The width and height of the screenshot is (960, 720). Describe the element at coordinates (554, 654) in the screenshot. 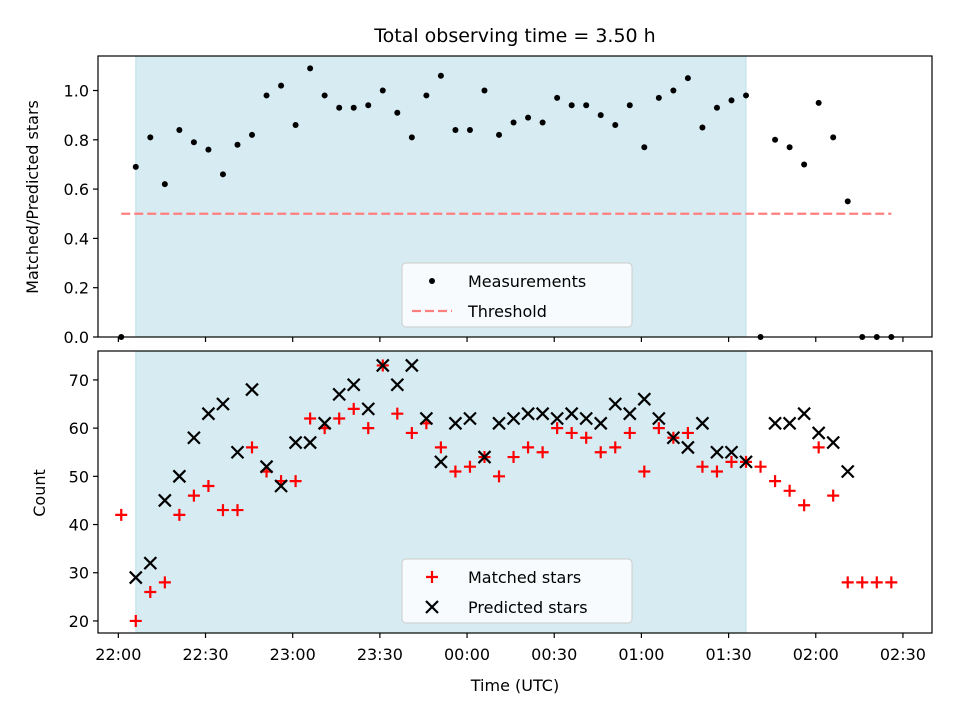

I see `x-tick-label: 00:30` at that location.